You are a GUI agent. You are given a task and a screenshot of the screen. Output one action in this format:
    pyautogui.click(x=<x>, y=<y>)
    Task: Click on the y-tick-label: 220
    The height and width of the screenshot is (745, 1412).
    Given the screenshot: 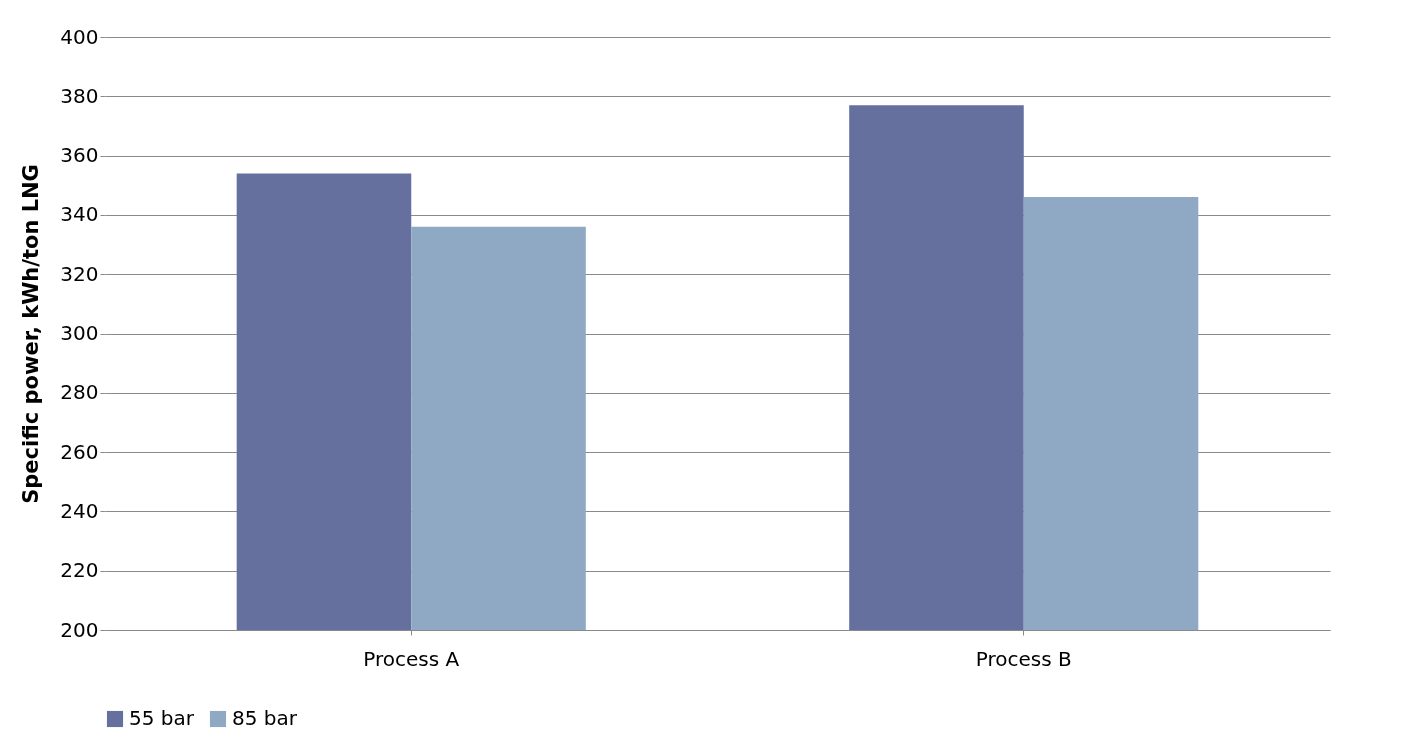 What is the action you would take?
    pyautogui.click(x=79, y=570)
    